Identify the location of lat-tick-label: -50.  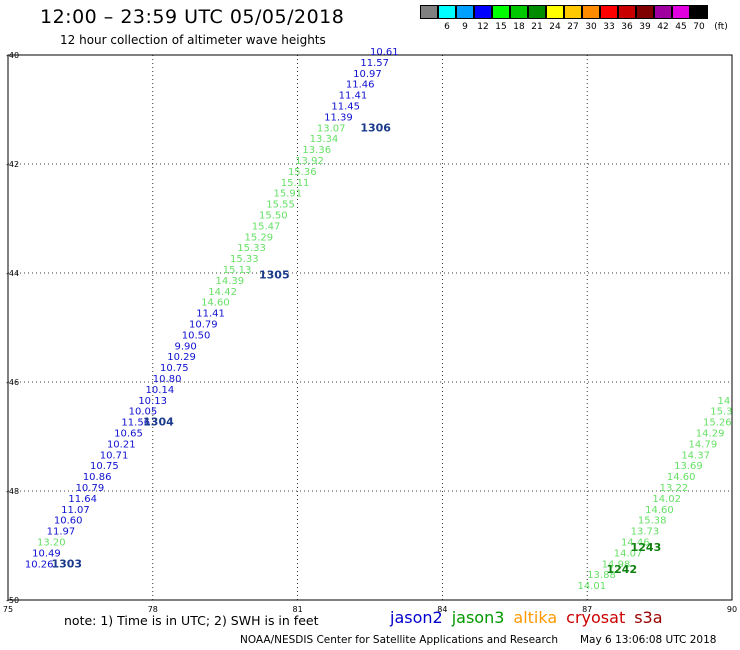
(12, 600).